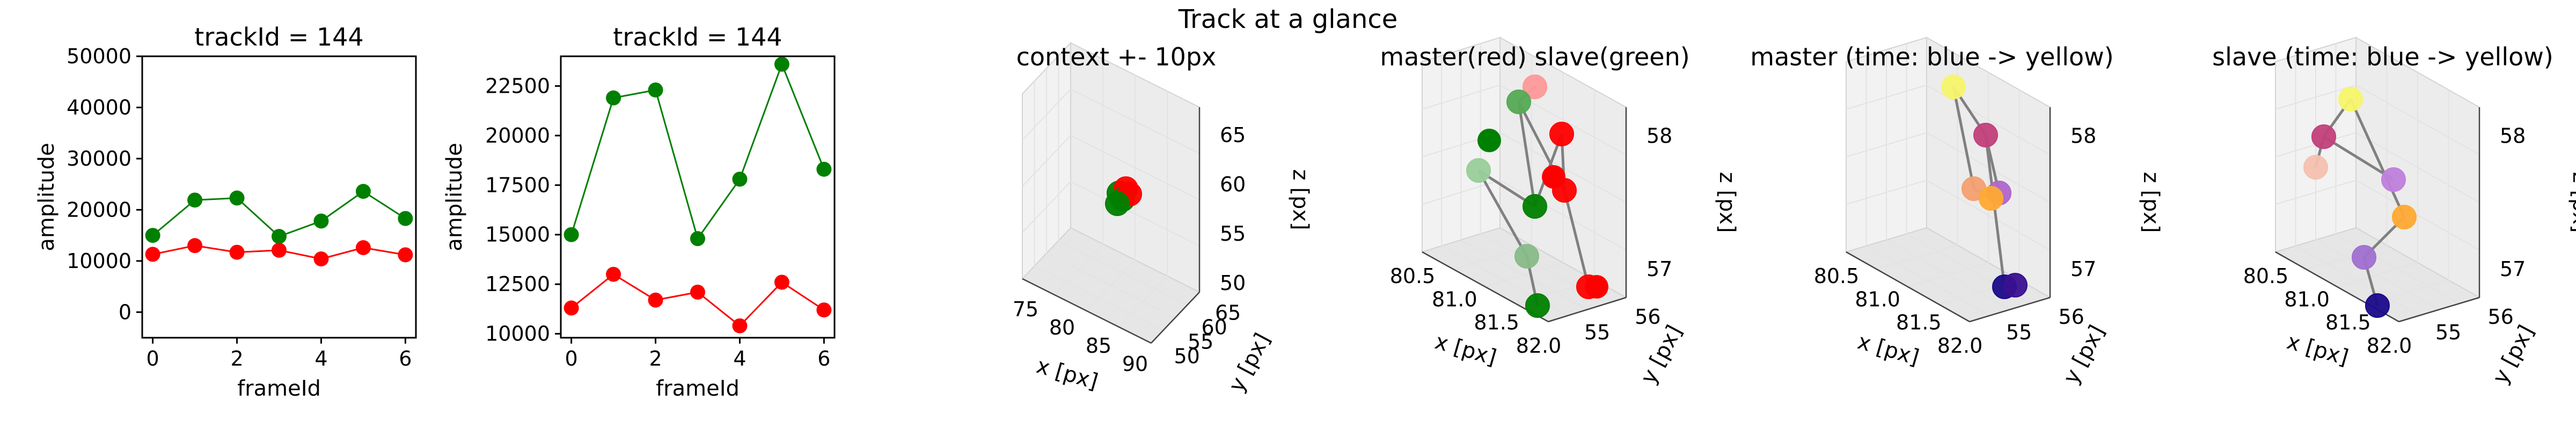 This screenshot has width=2576, height=431. Describe the element at coordinates (1098, 346) in the screenshot. I see `x-tick-label: 85` at that location.